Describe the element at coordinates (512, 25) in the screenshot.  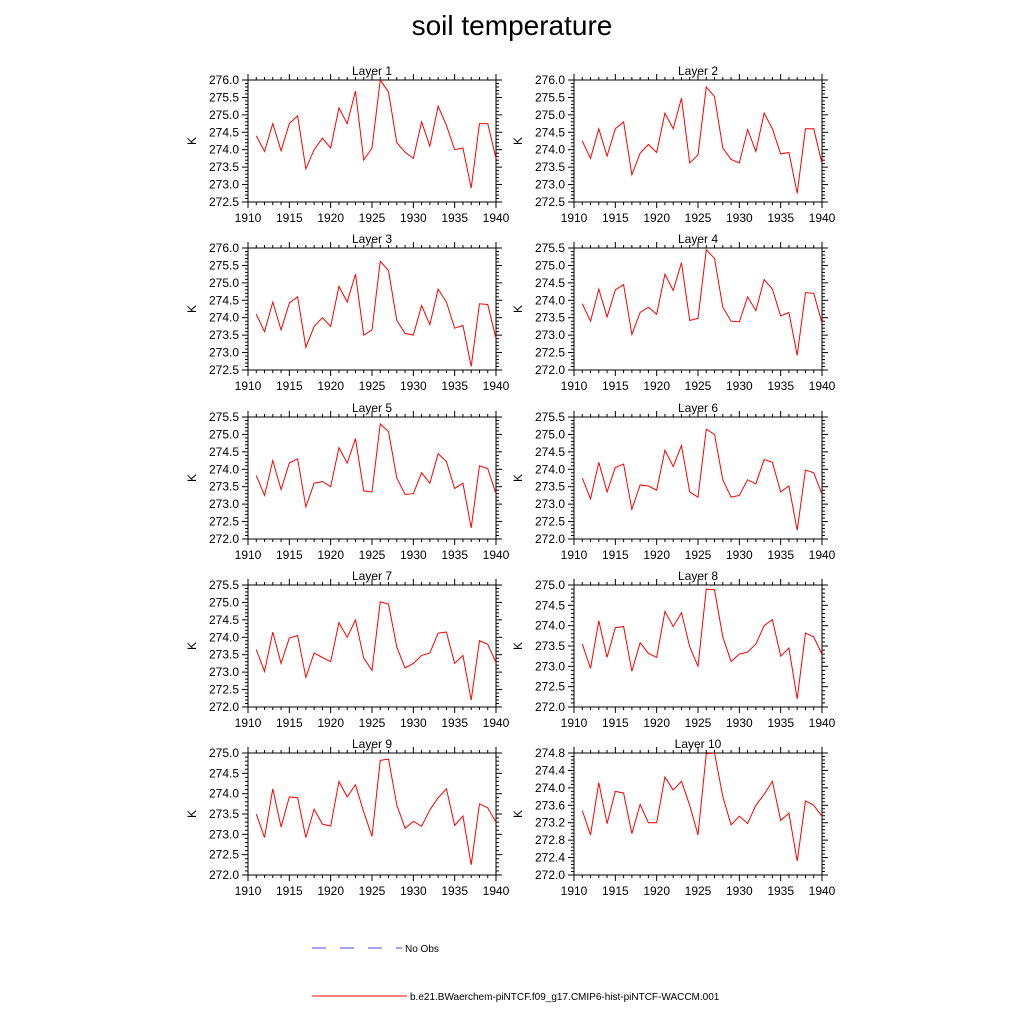
I see `figure-title: soil temperature` at that location.